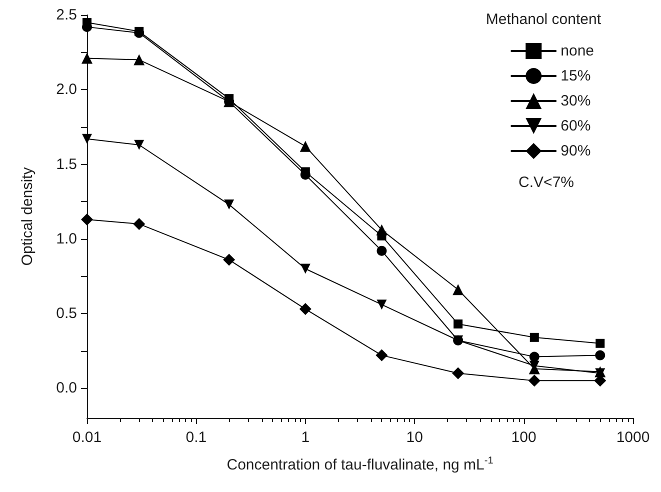 This screenshot has width=661, height=492. What do you see at coordinates (66, 313) in the screenshot?
I see `y-tick-label: 0.5` at bounding box center [66, 313].